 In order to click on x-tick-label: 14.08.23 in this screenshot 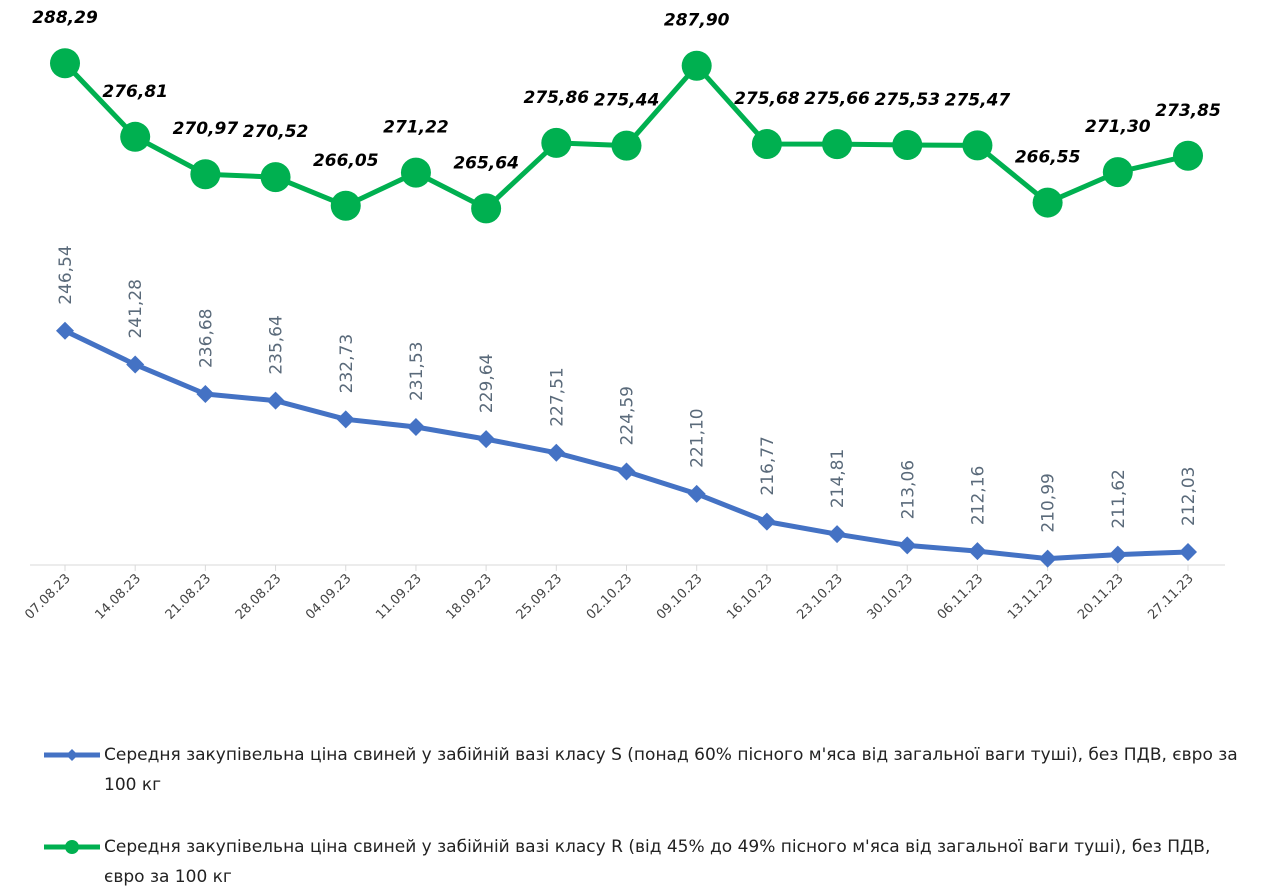, I will do `click(118, 597)`.